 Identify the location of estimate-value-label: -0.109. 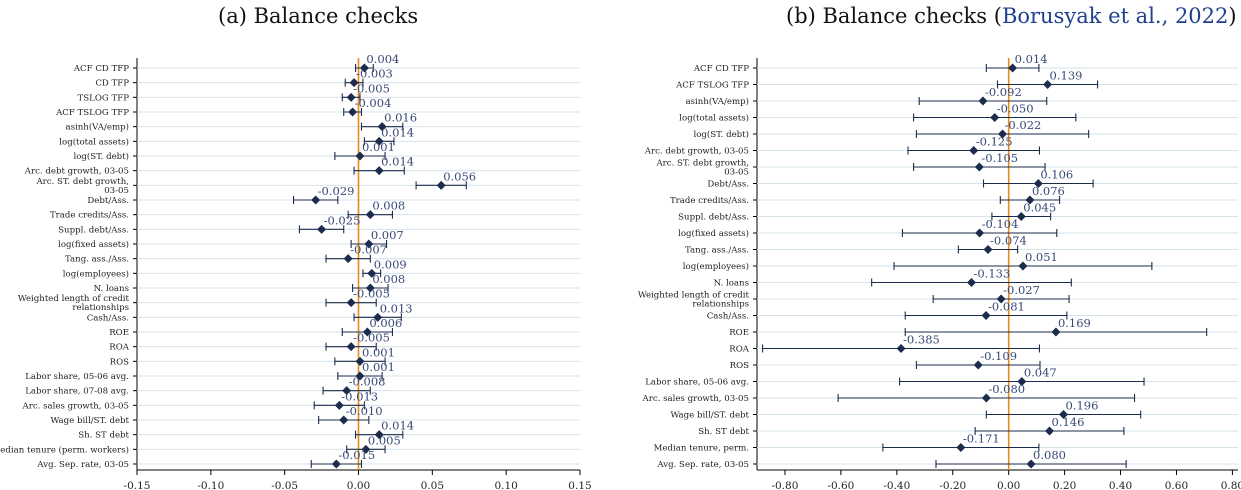
(998, 356).